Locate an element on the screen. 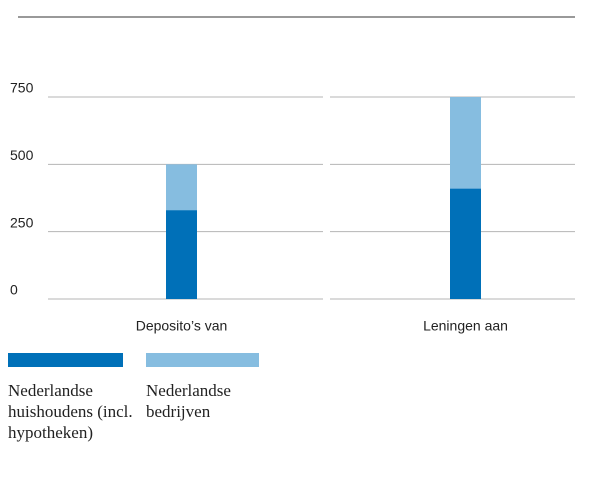 The height and width of the screenshot is (484, 593). y-tick-label: 250 is located at coordinates (22, 222).